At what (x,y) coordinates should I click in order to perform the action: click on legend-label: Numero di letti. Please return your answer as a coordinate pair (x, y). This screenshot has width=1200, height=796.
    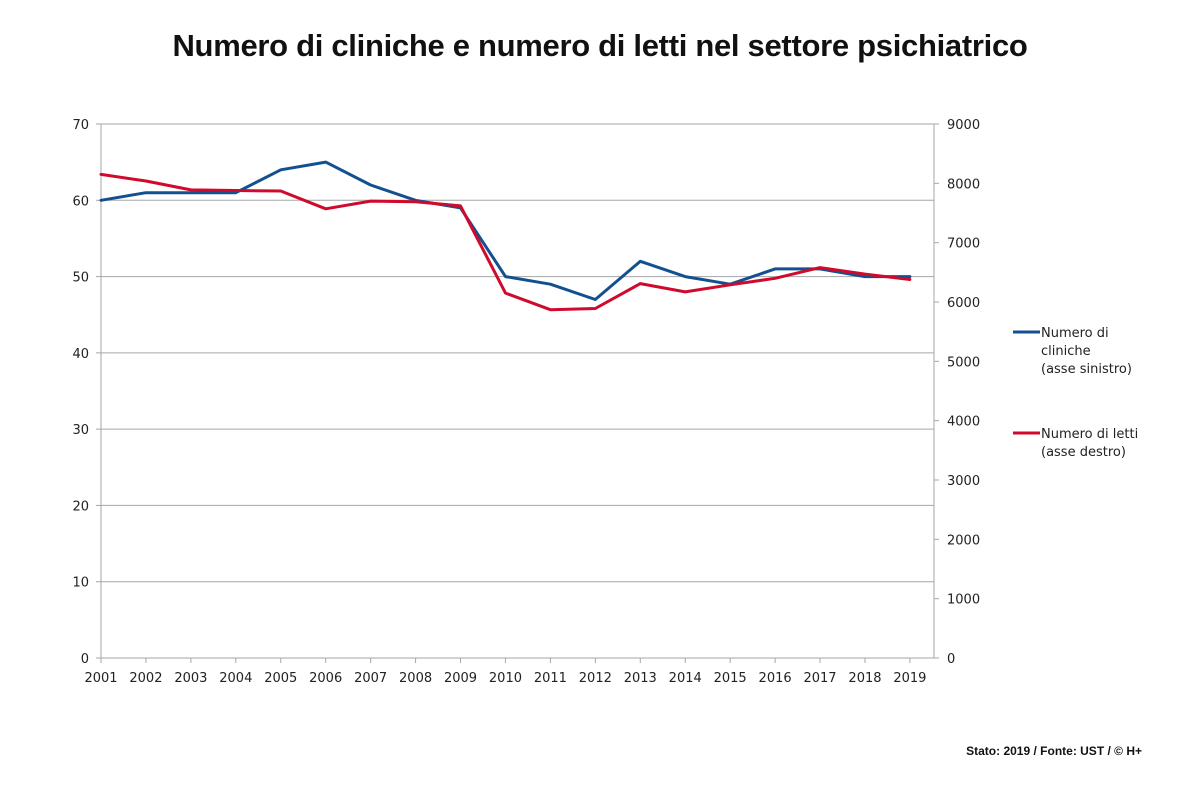
    Looking at the image, I should click on (1089, 434).